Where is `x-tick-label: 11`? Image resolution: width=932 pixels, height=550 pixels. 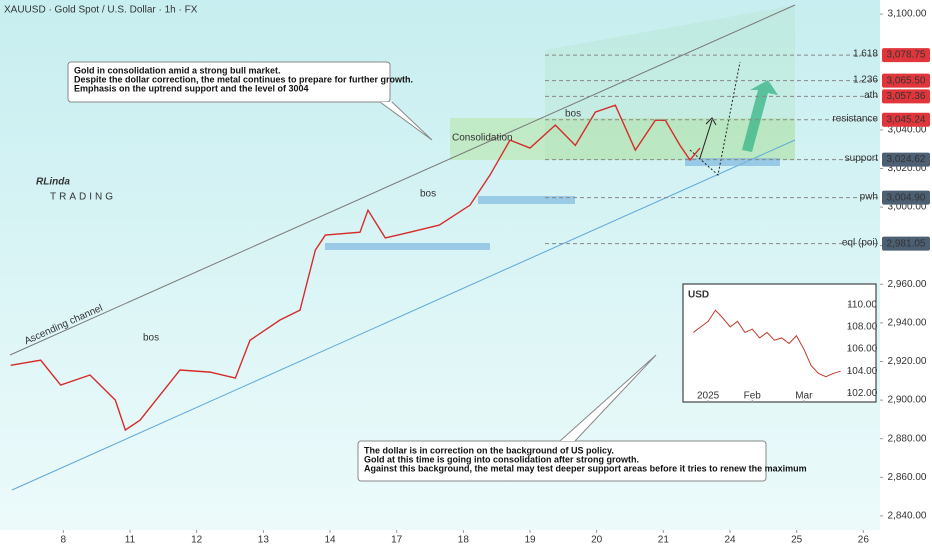 x-tick-label: 11 is located at coordinates (130, 540).